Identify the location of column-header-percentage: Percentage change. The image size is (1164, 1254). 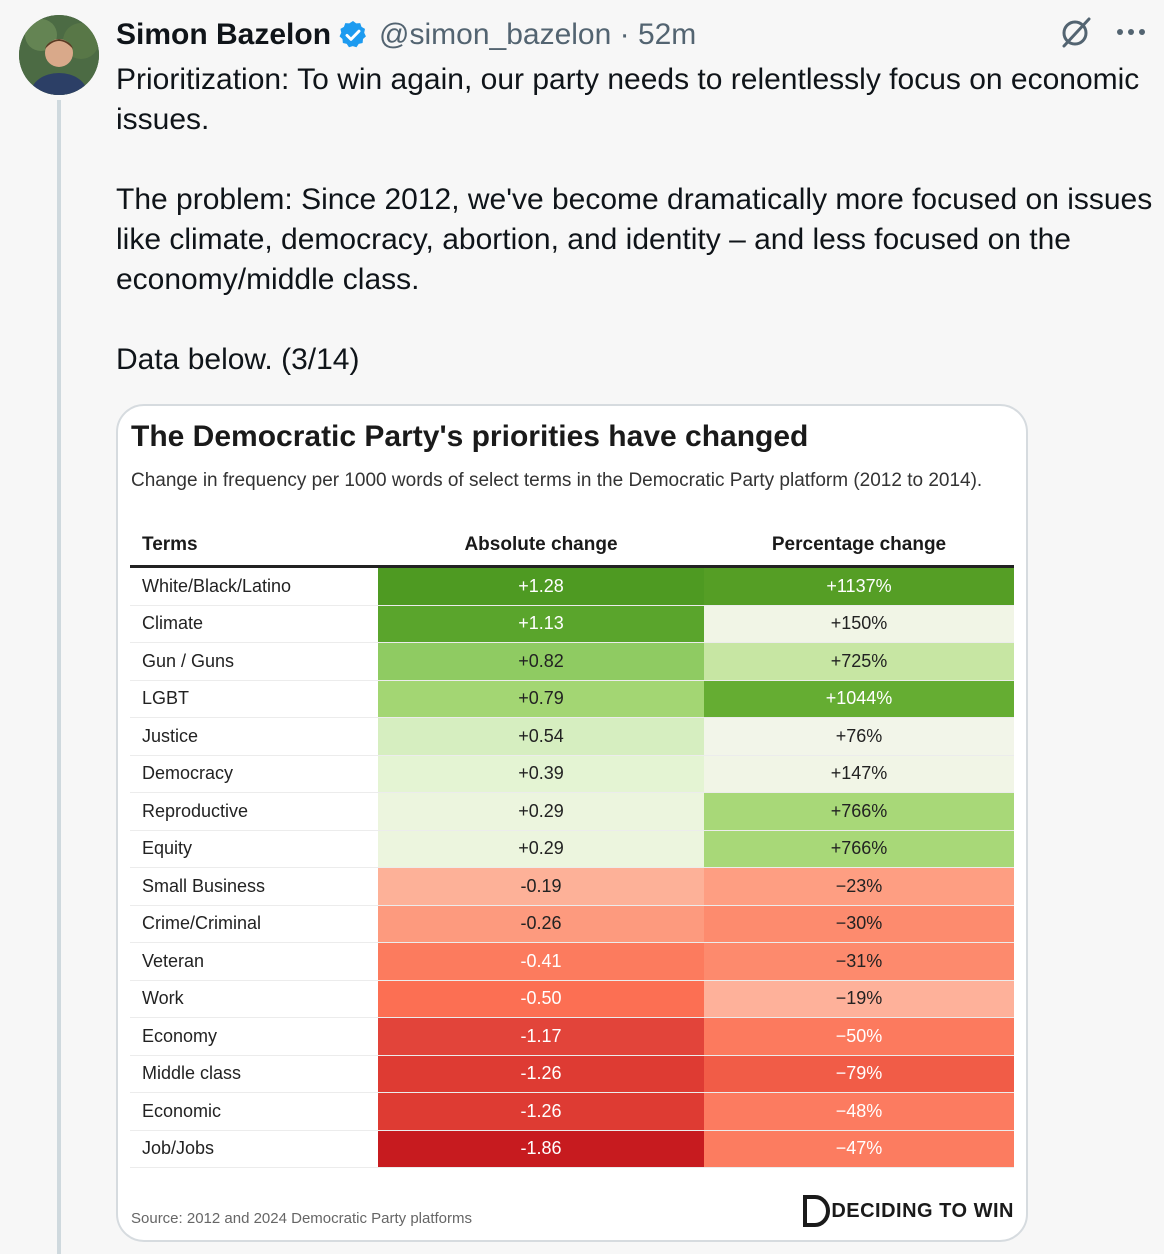
(859, 544).